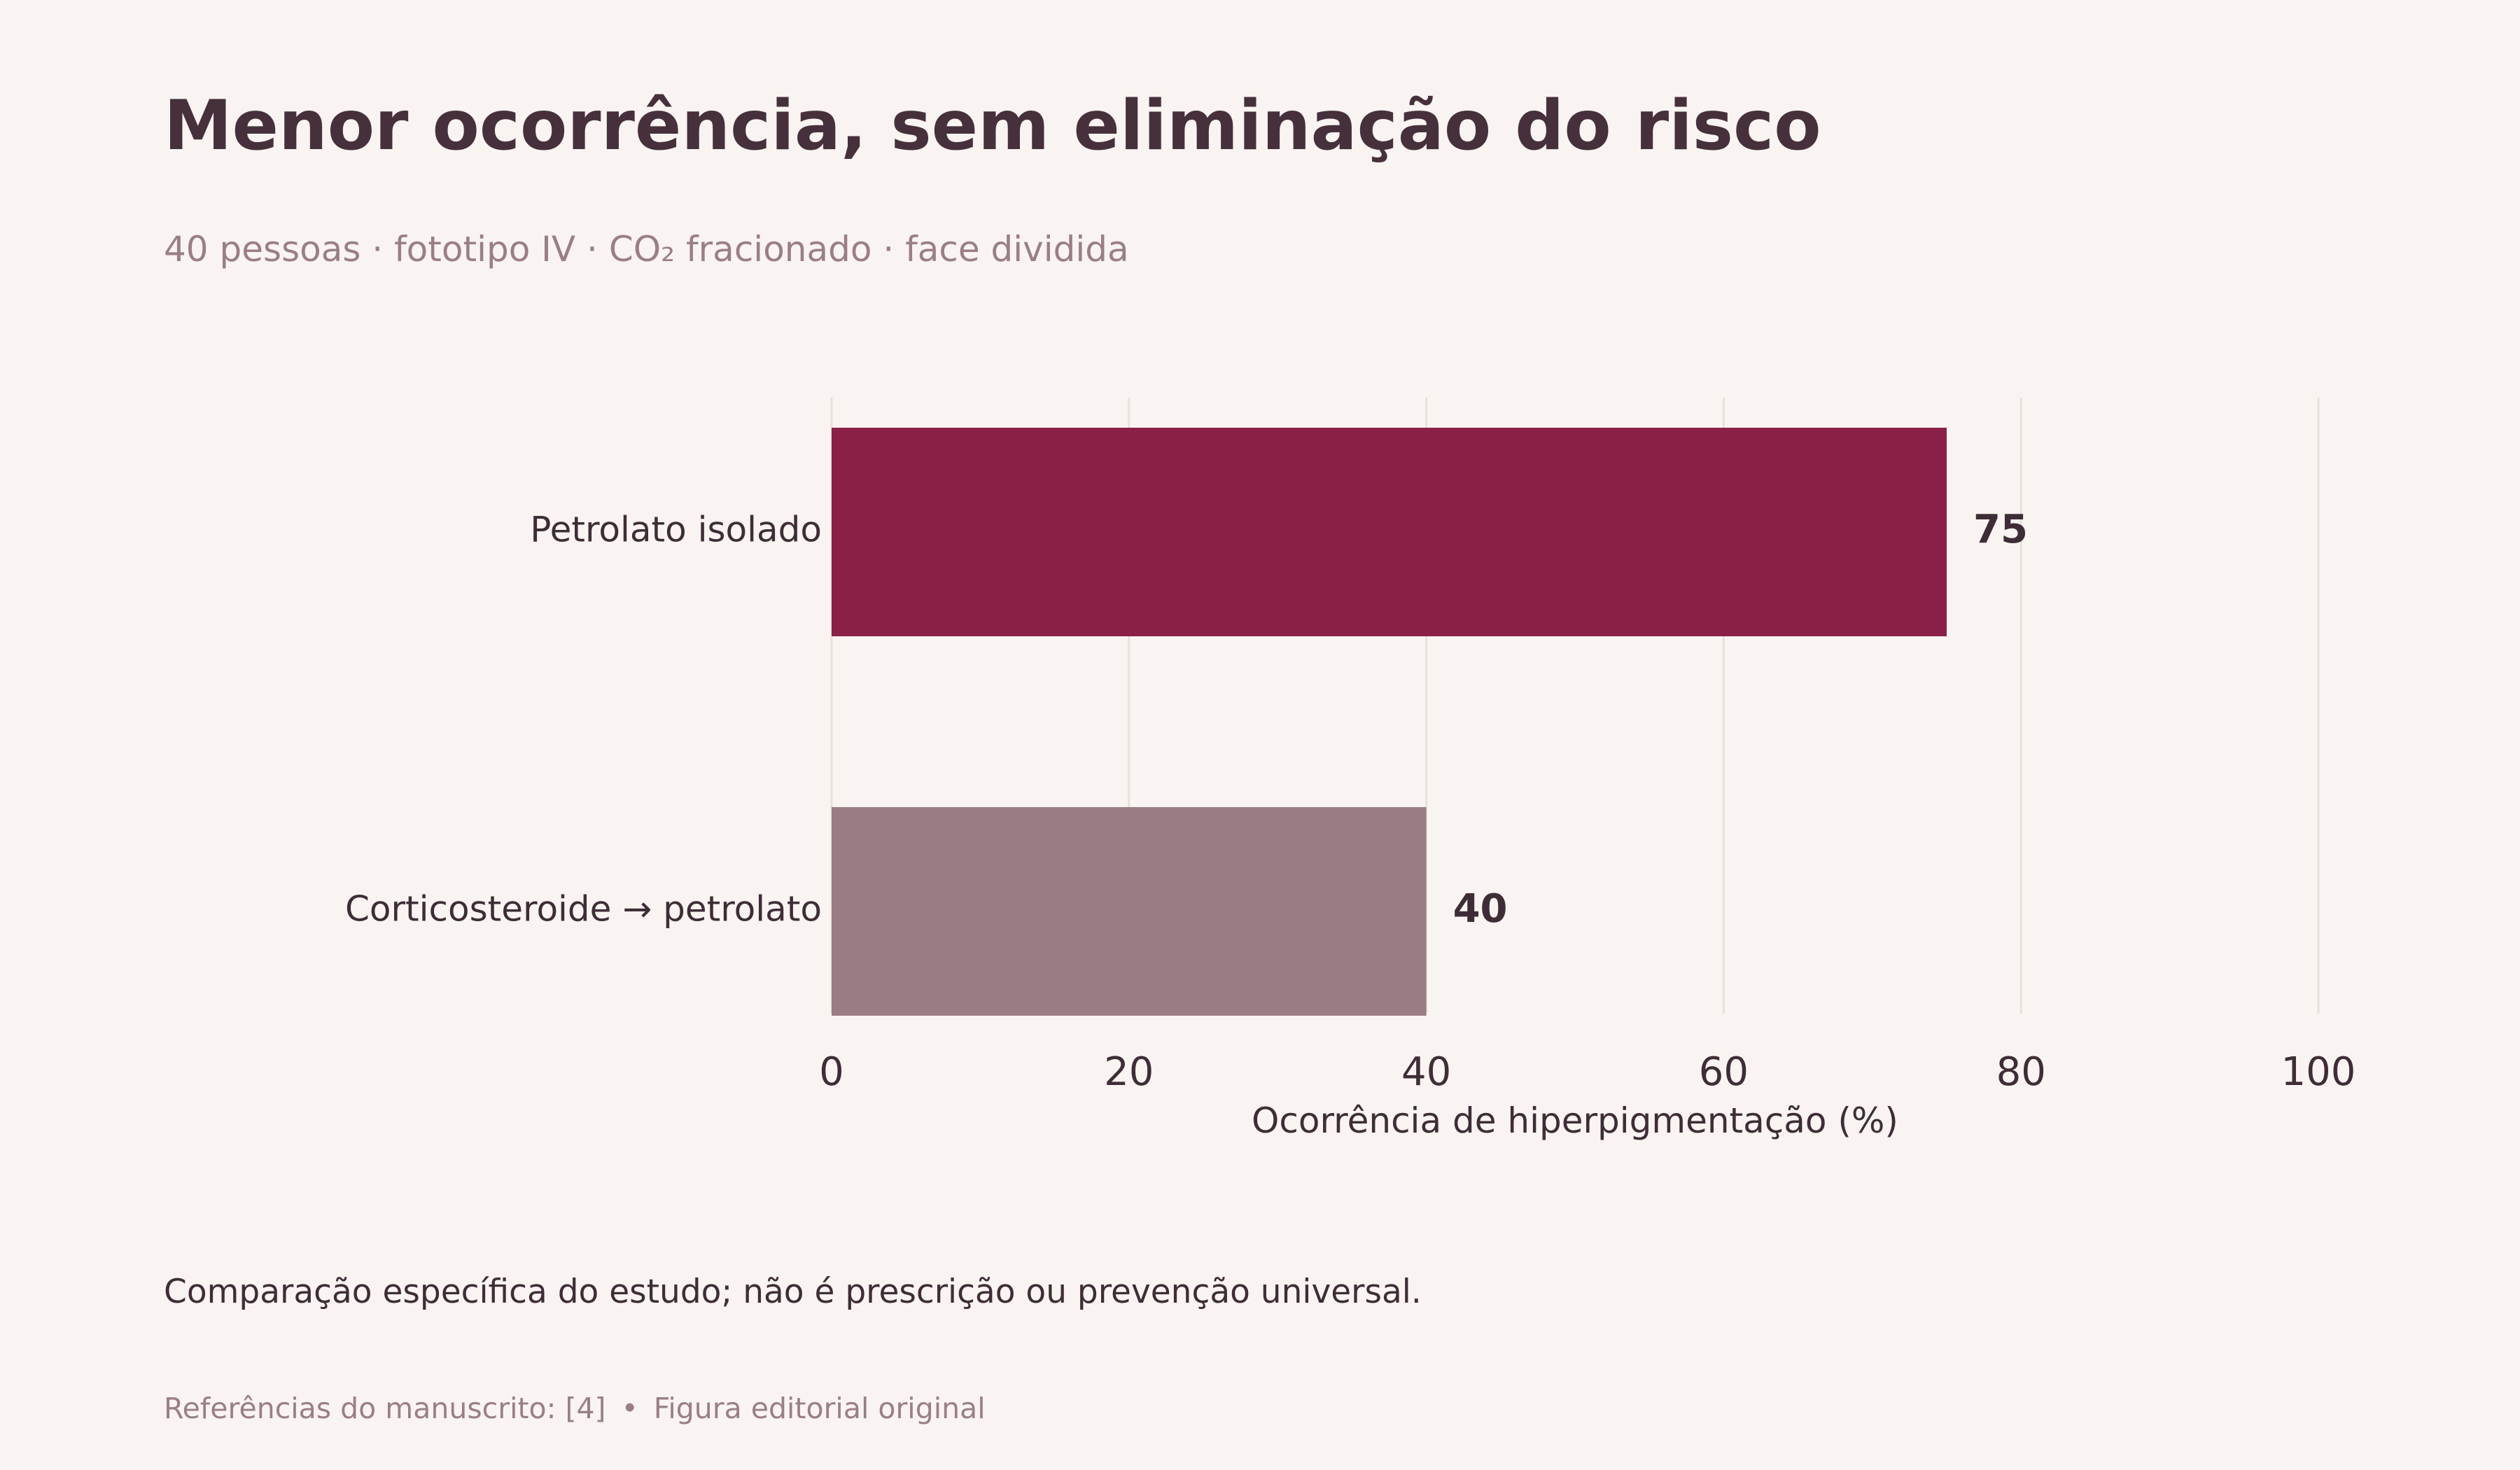 The image size is (2520, 1470). I want to click on credit-text: Figura editorial original, so click(819, 1408).